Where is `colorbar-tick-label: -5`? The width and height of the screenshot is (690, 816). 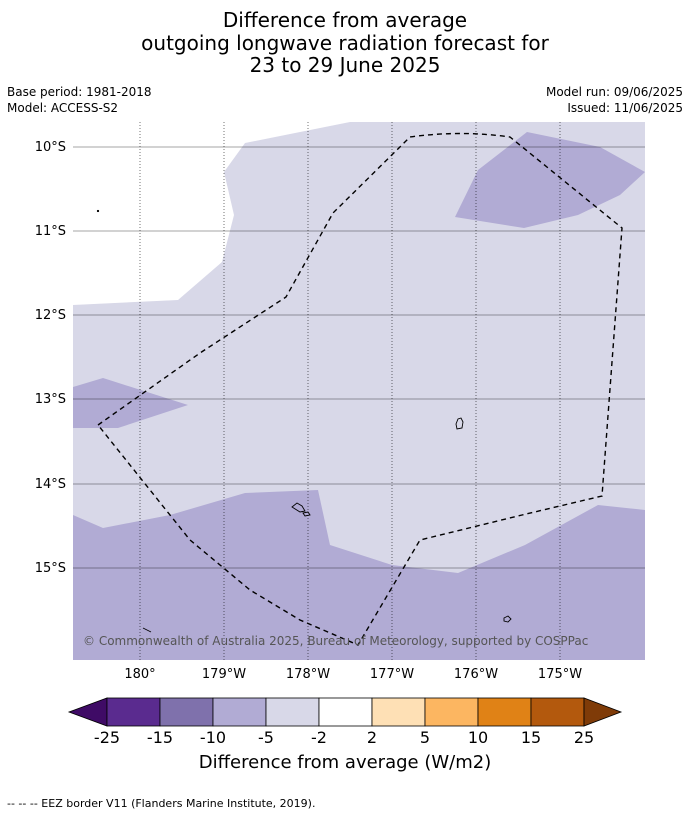 colorbar-tick-label: -5 is located at coordinates (266, 737).